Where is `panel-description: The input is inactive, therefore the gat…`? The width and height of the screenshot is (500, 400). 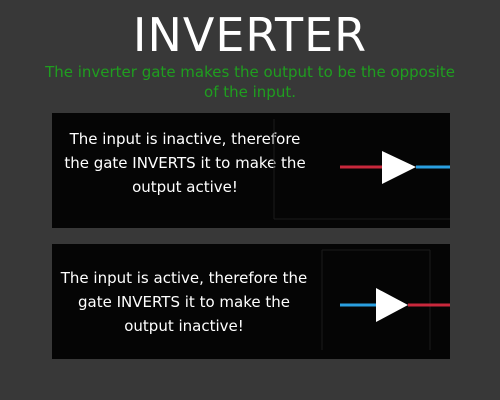 panel-description: The input is inactive, therefore the gat… is located at coordinates (185, 163).